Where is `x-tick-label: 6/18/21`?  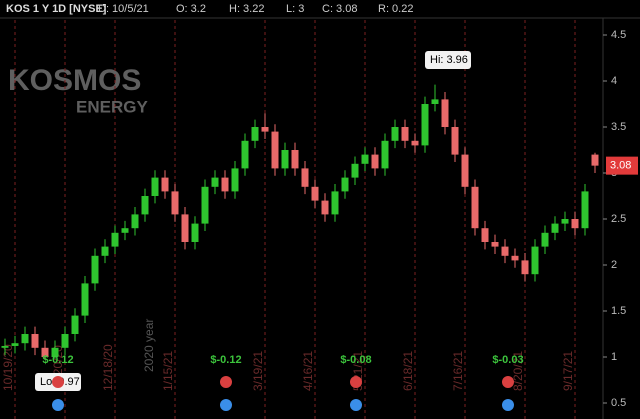
x-tick-label: 6/18/21 is located at coordinates (408, 371).